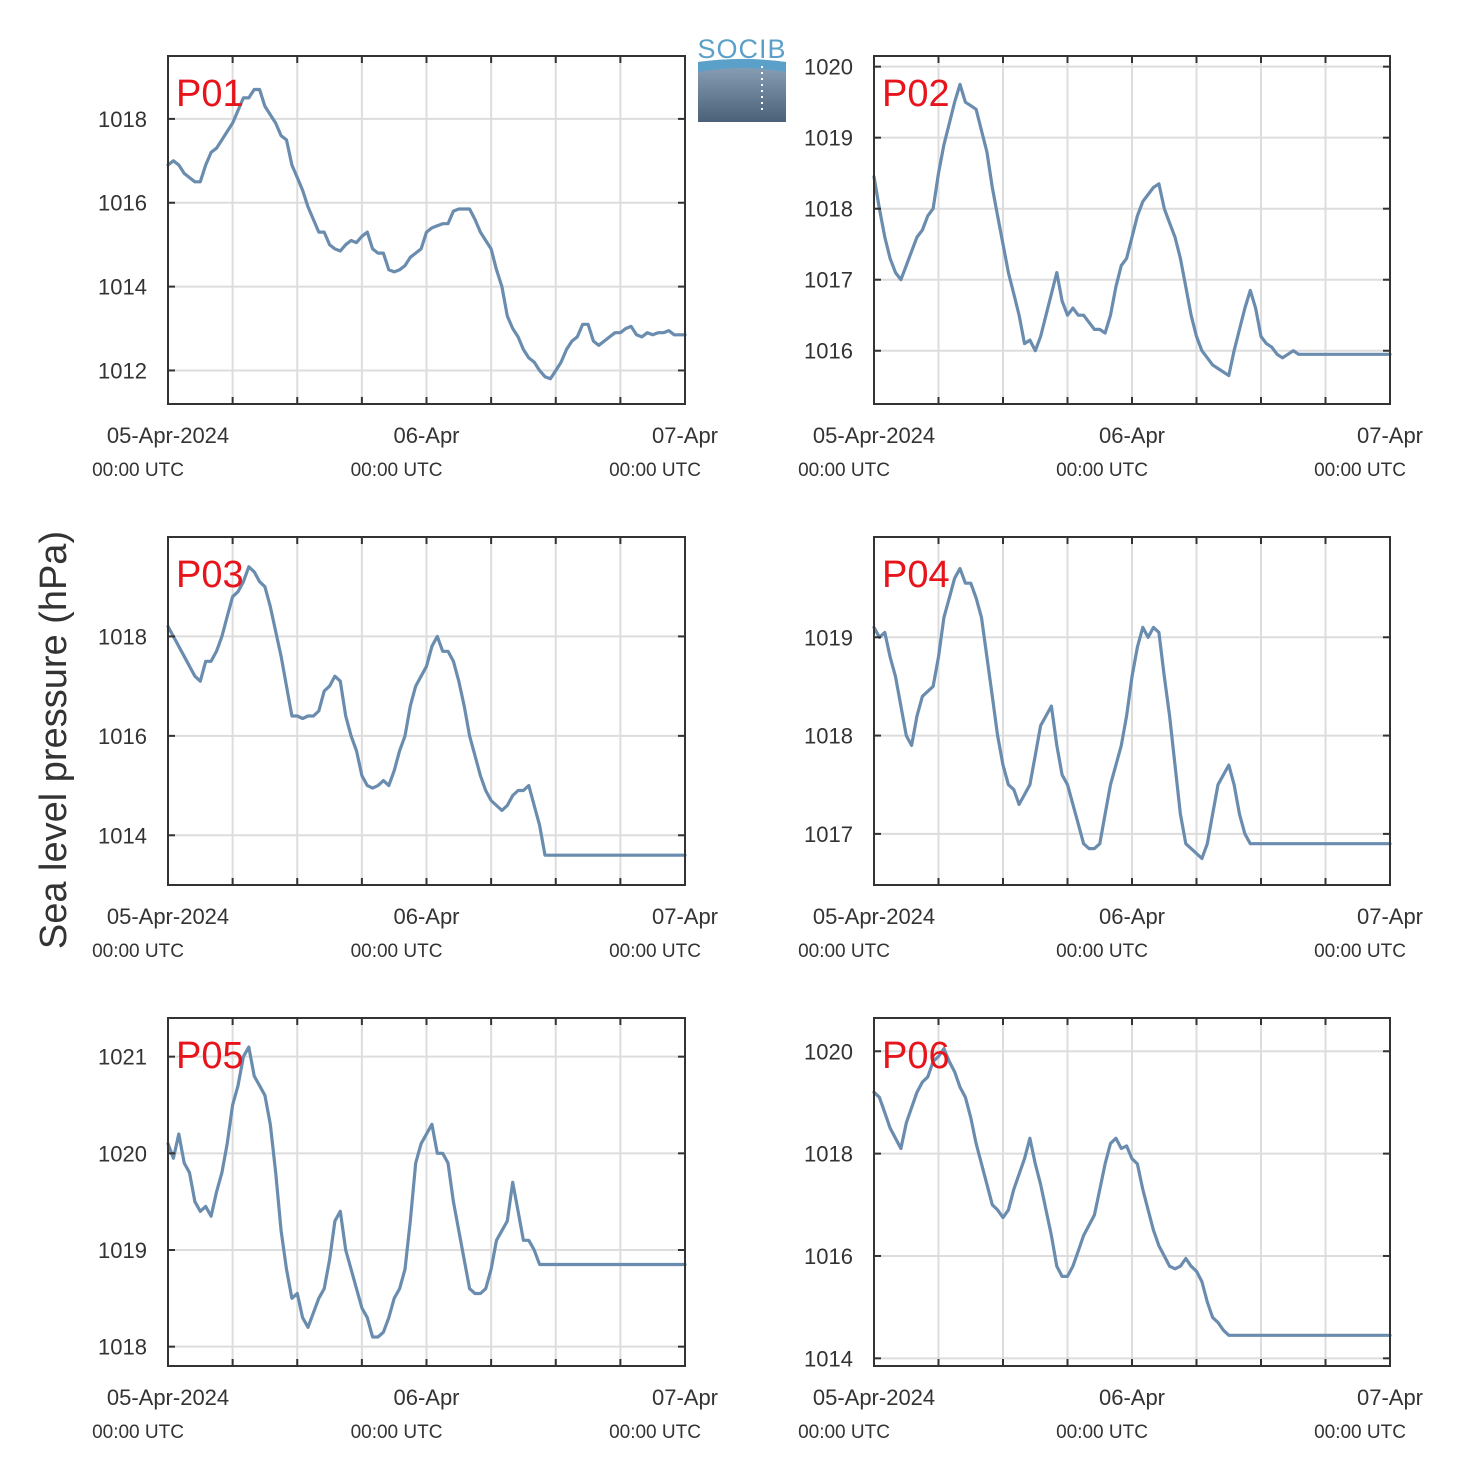 The width and height of the screenshot is (1462, 1474). Describe the element at coordinates (742, 65) in the screenshot. I see `logo-wave-top` at that location.